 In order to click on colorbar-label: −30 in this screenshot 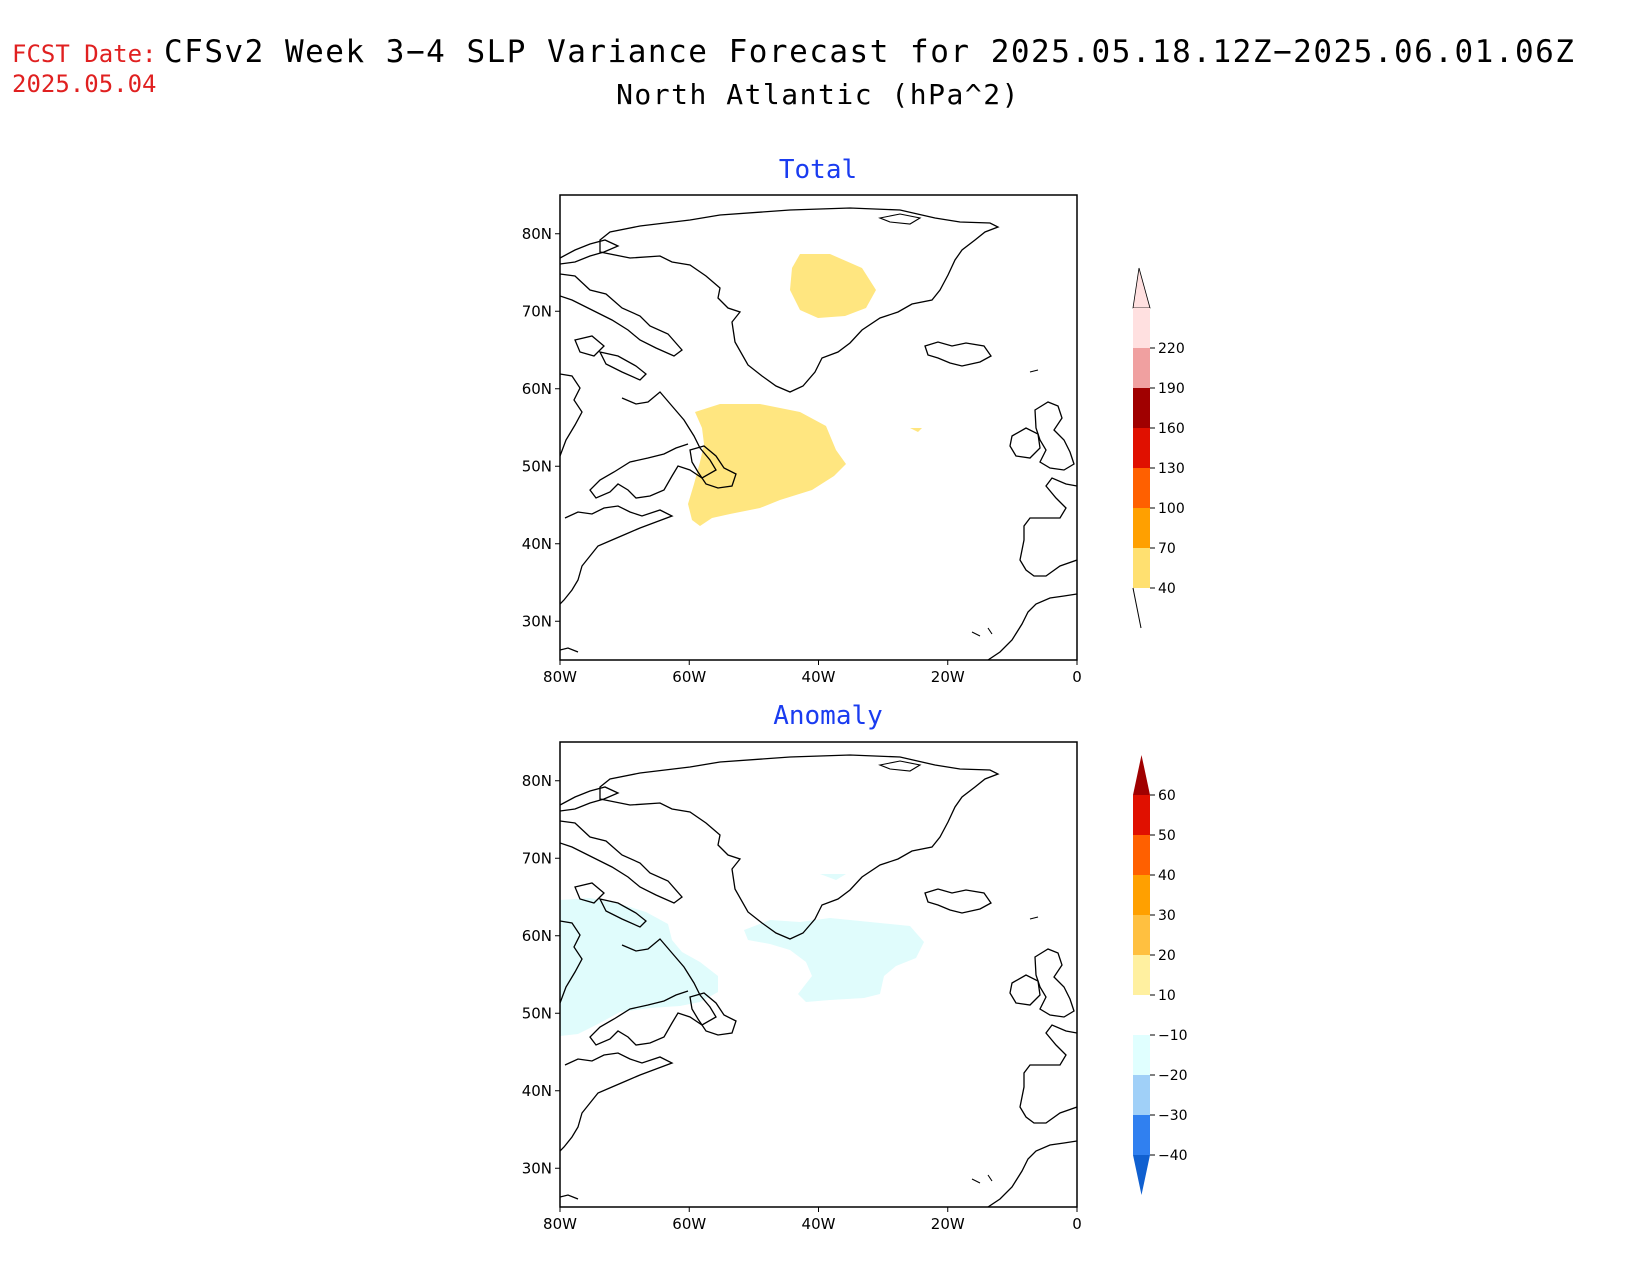, I will do `click(1173, 1116)`.